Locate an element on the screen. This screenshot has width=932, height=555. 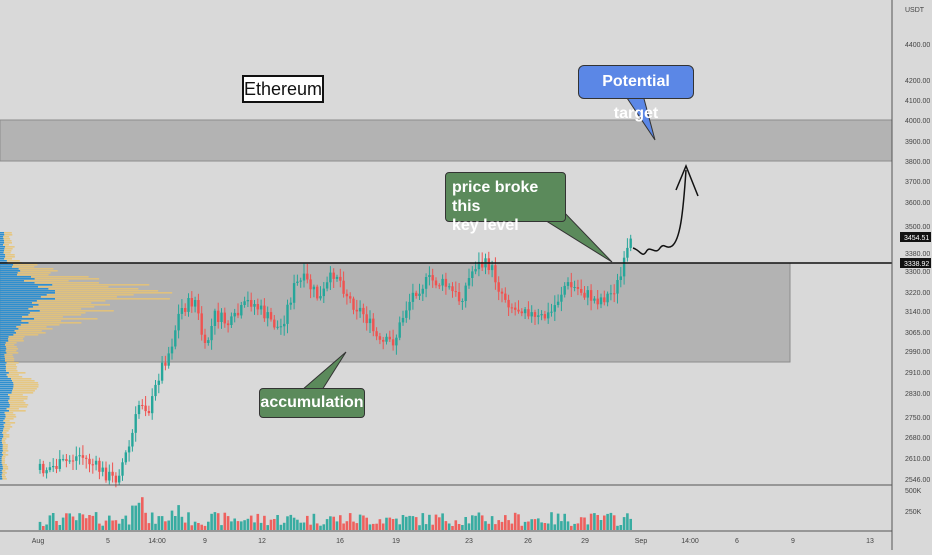
target-callout: Potential target is located at coordinates (636, 93).